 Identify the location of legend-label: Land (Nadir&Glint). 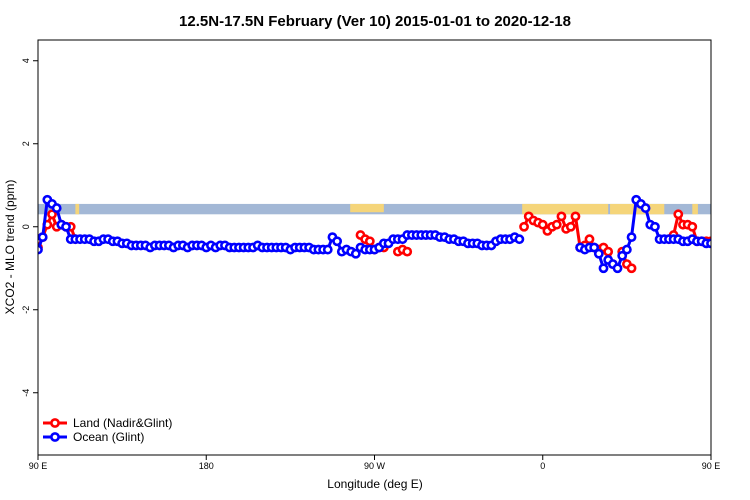
(122, 423).